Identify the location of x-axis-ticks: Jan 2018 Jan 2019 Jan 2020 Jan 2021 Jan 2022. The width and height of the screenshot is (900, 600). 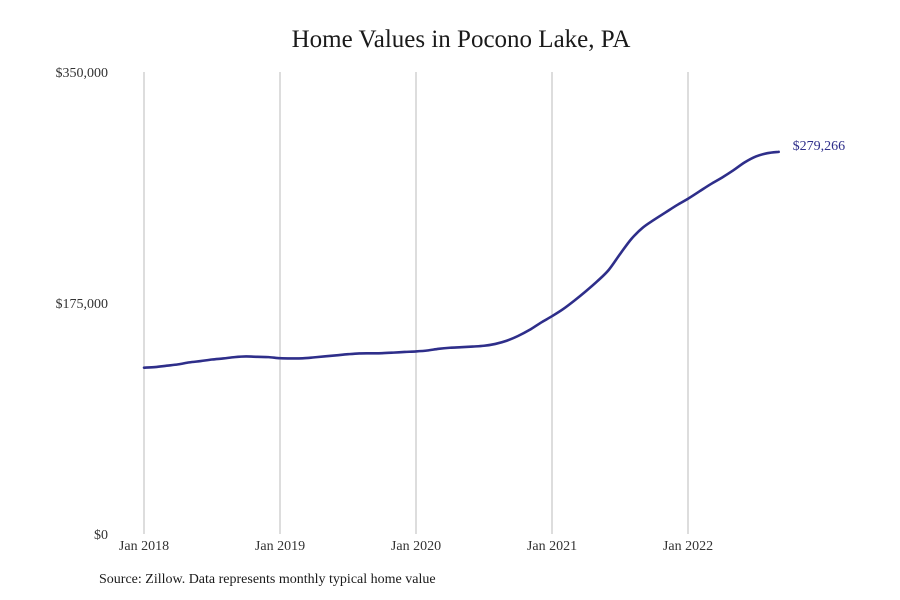
(416, 546).